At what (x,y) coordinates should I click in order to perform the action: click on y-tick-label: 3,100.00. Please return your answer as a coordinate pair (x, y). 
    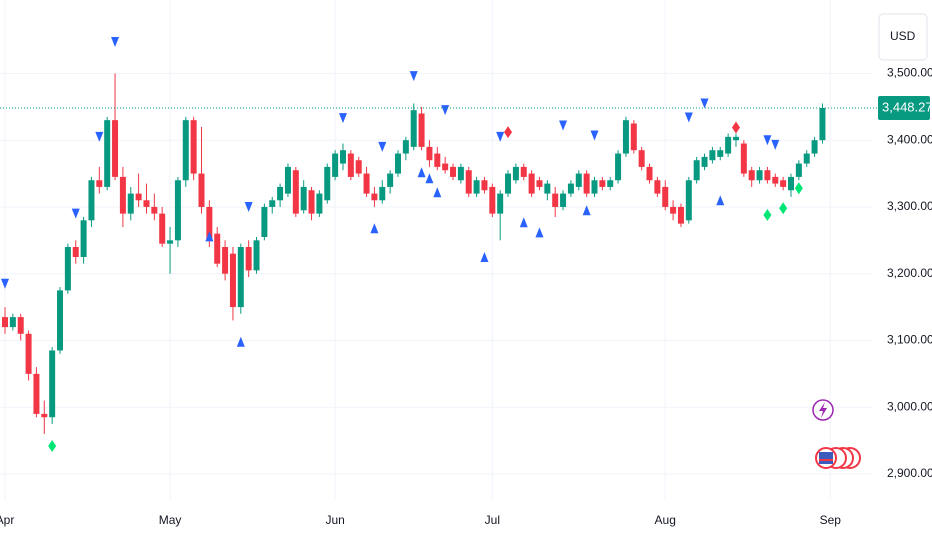
    Looking at the image, I should click on (909, 340).